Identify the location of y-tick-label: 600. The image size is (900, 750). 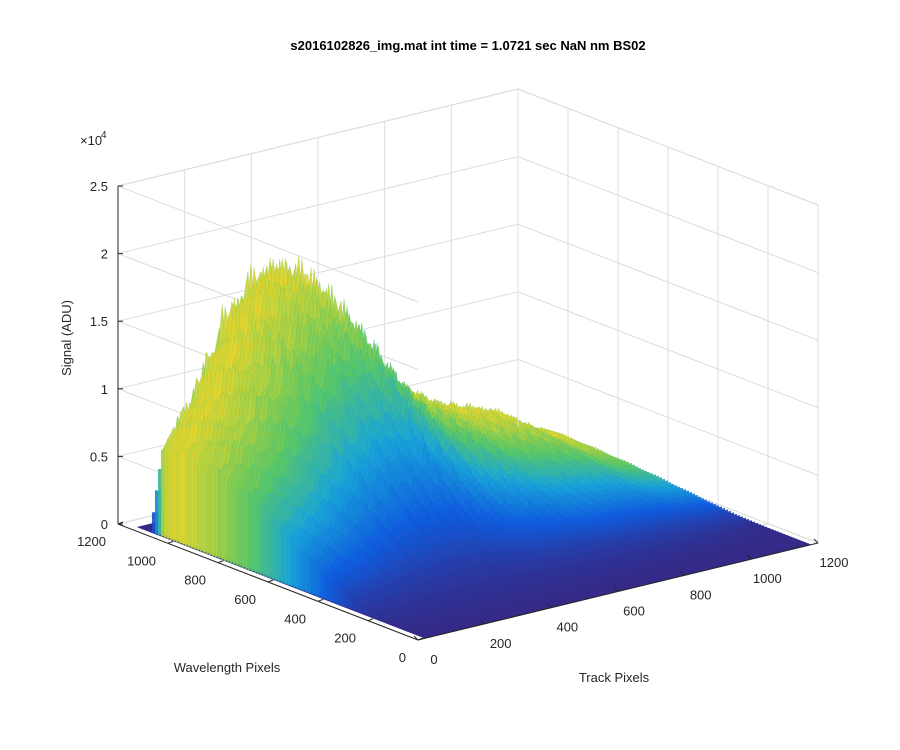
(245, 599).